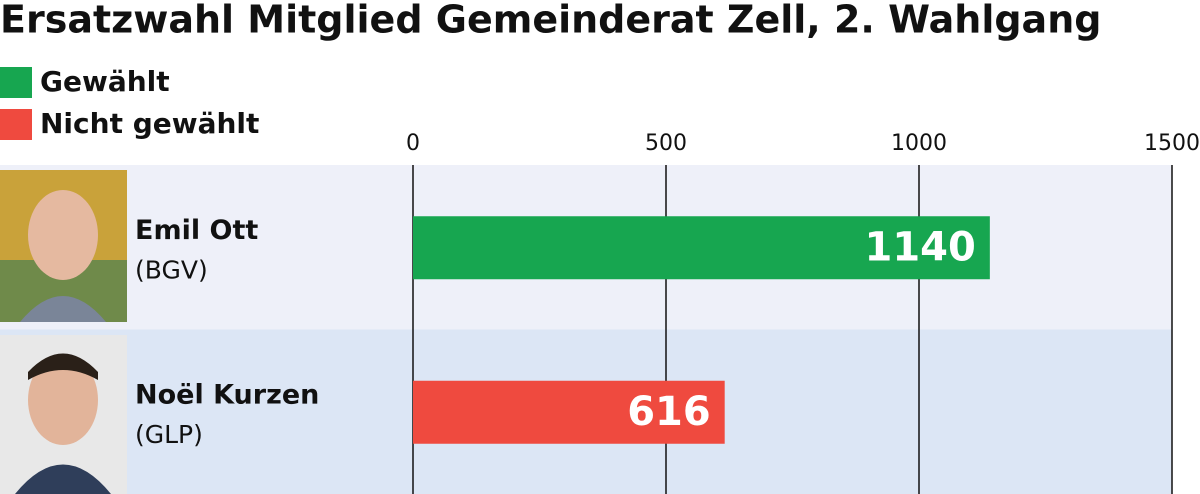  What do you see at coordinates (196, 230) in the screenshot?
I see `category-label: Emil Ott` at bounding box center [196, 230].